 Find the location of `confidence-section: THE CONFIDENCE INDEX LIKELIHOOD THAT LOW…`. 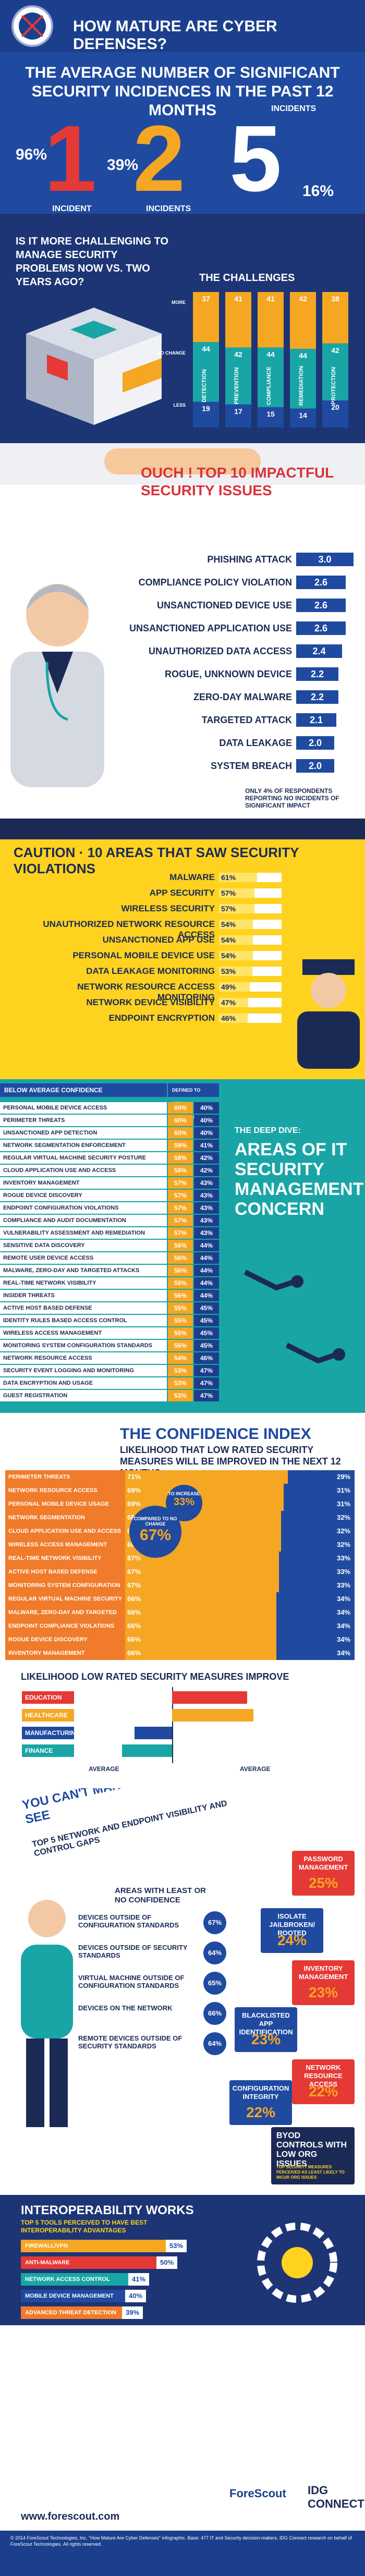

confidence-section: THE CONFIDENCE INDEX LIKELIHOOD THAT LOW… is located at coordinates (182, 1540).